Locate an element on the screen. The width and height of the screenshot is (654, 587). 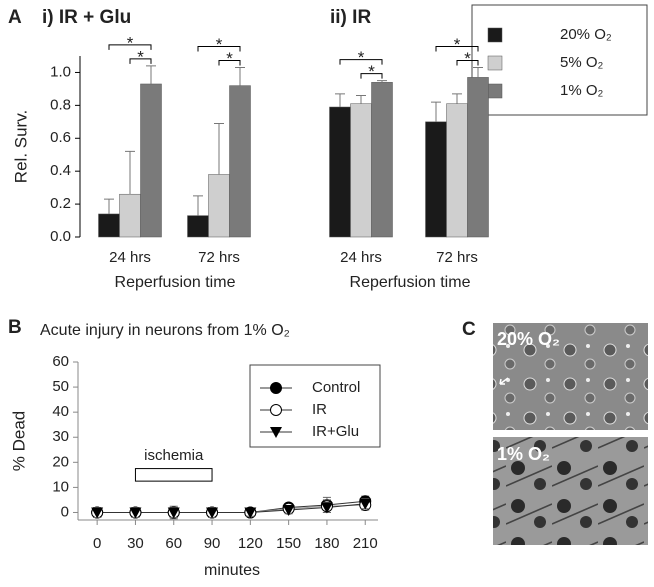
legend-label: IR is located at coordinates (319, 409).